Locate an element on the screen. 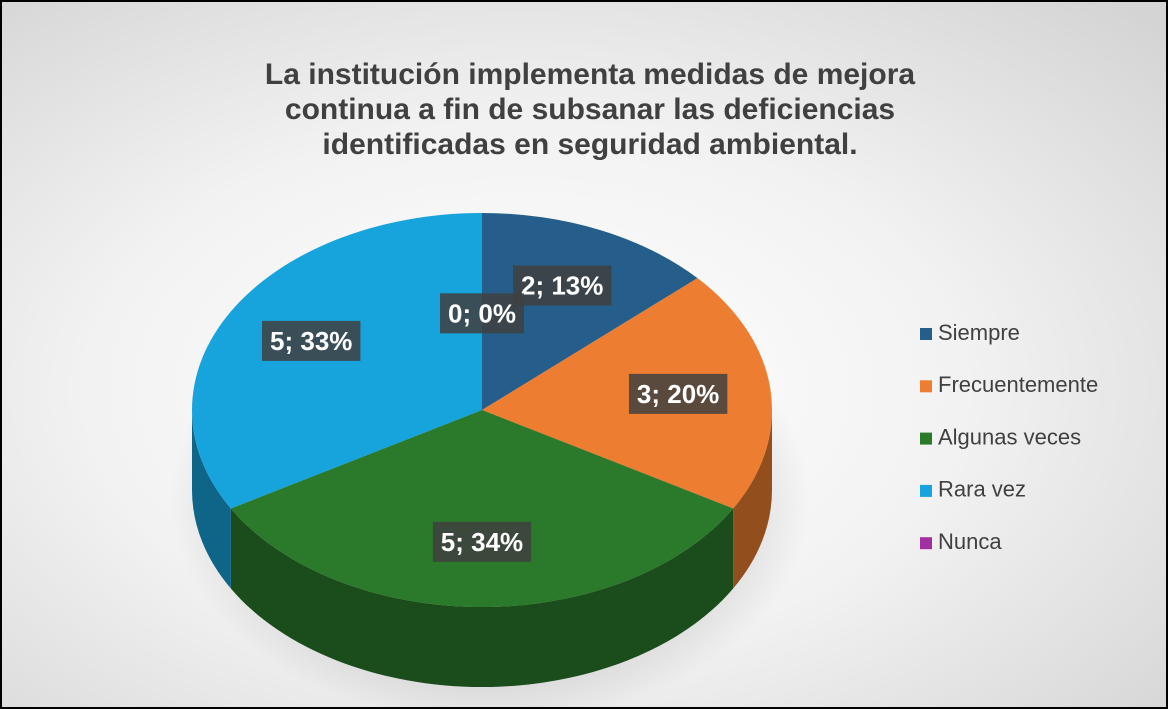 This screenshot has width=1168, height=709. legend-label: Algunas veces is located at coordinates (1009, 436).